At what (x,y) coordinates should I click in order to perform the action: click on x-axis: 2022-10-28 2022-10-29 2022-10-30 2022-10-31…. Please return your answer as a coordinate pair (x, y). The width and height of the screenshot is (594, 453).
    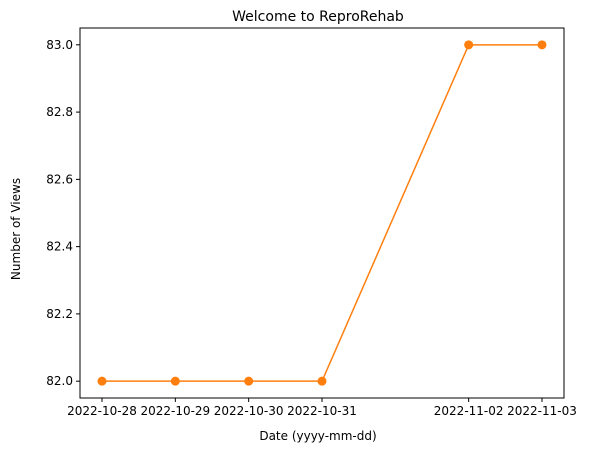
    Looking at the image, I should click on (322, 408).